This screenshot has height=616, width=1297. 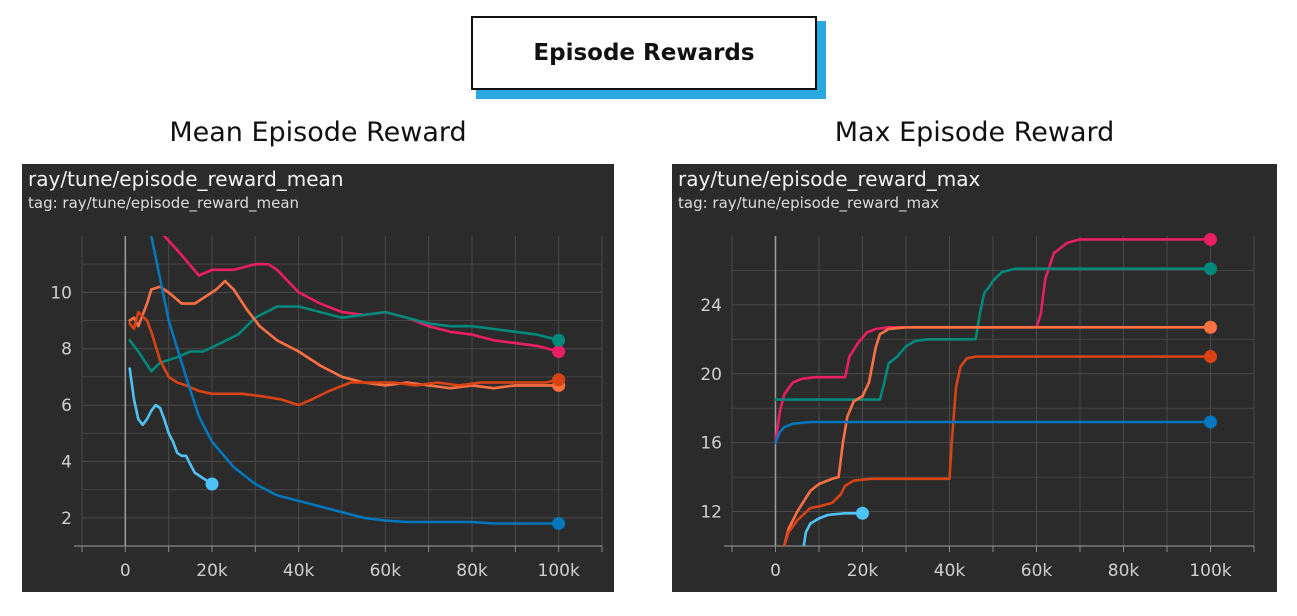 What do you see at coordinates (66, 350) in the screenshot?
I see `y-tick-label: 8` at bounding box center [66, 350].